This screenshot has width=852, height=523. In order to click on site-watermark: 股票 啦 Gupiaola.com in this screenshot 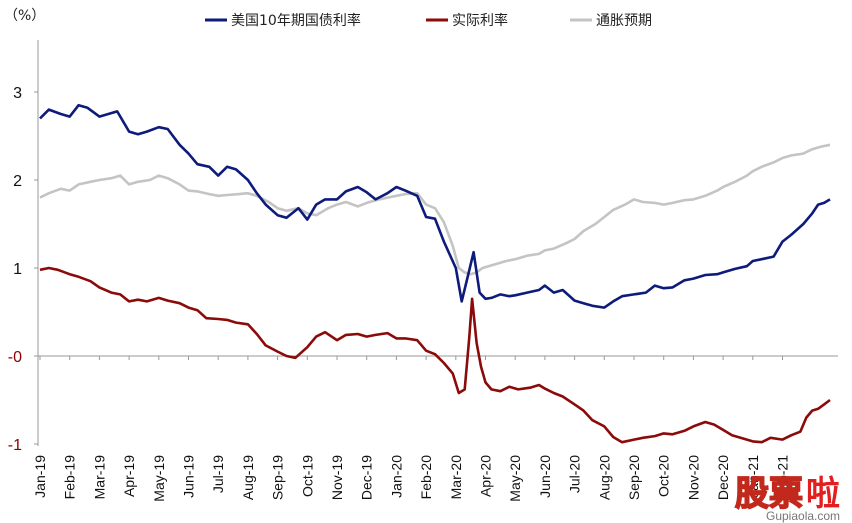, I will do `click(787, 498)`.